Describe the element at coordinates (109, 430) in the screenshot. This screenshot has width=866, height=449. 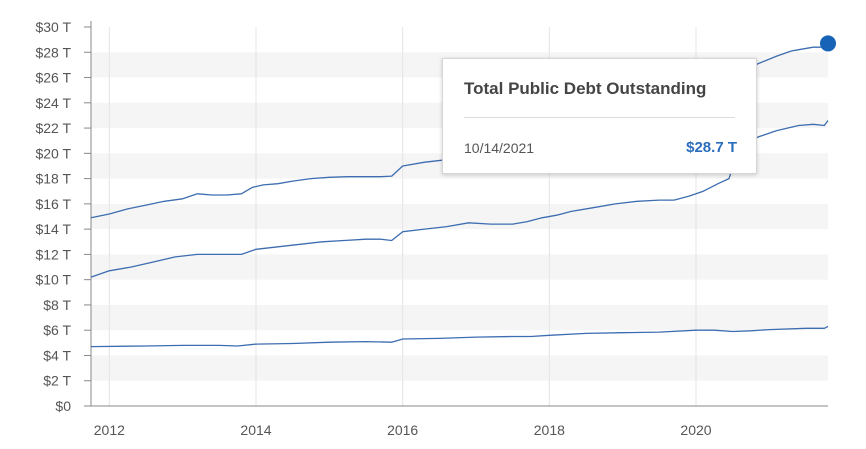
I see `x-tick-label: 2012` at that location.